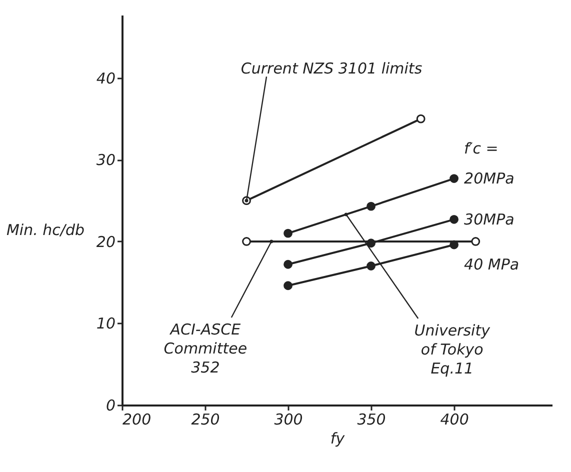 The width and height of the screenshot is (571, 472). I want to click on y-tick-label: 20, so click(106, 241).